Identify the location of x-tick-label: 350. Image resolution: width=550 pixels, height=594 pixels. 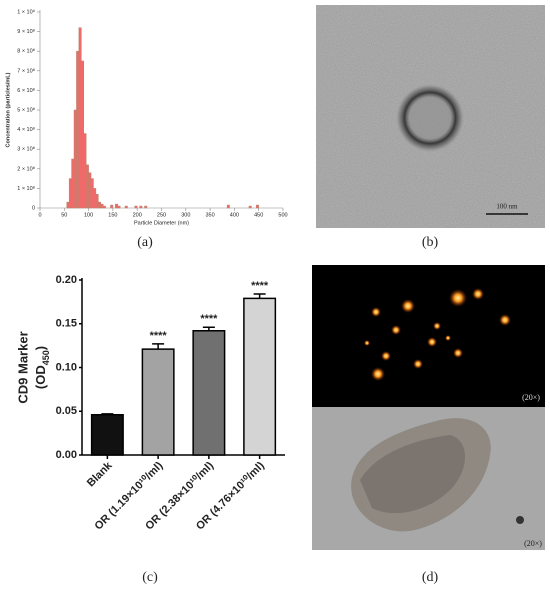
(210, 215).